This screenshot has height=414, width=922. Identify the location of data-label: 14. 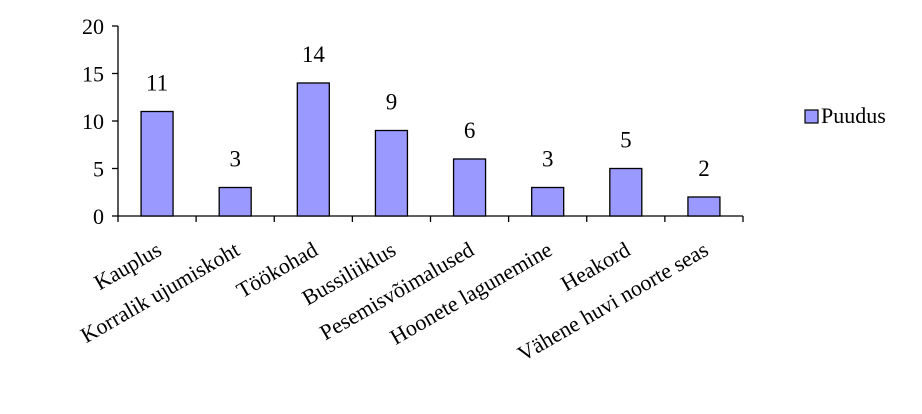
(314, 54).